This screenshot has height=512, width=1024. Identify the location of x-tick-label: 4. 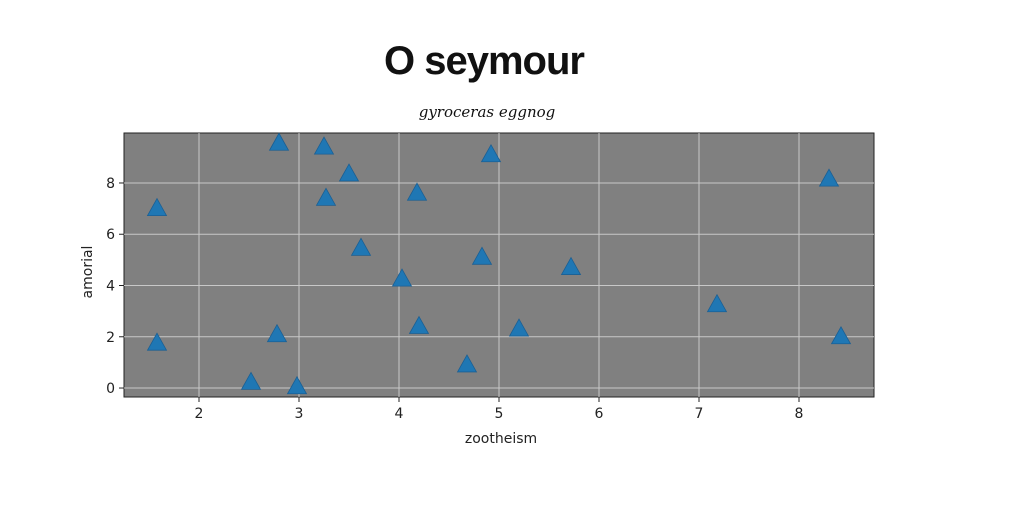
(399, 414).